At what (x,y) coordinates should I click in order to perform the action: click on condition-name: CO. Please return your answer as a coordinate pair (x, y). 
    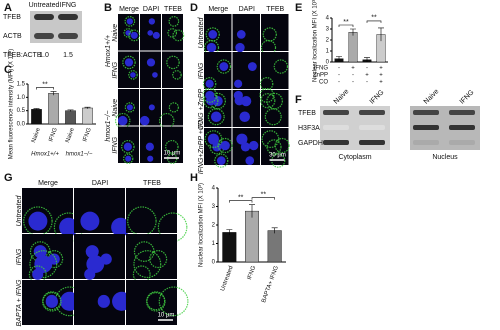
    Looking at the image, I should click on (323, 83).